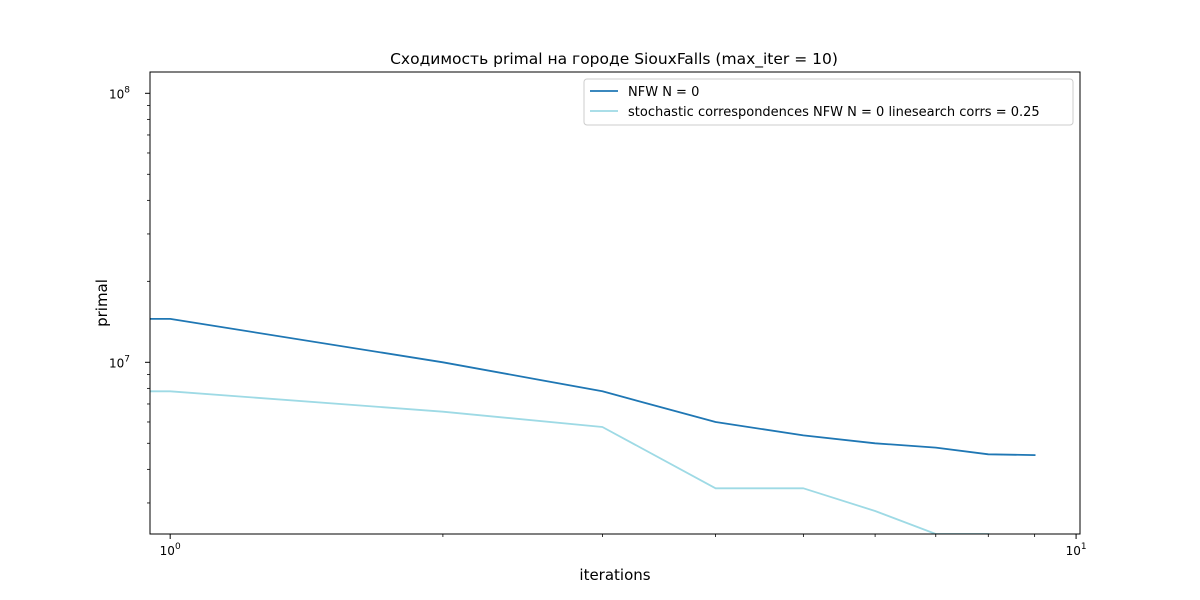  Describe the element at coordinates (127, 90) in the screenshot. I see `y-tick-exponent-2: 8` at that location.